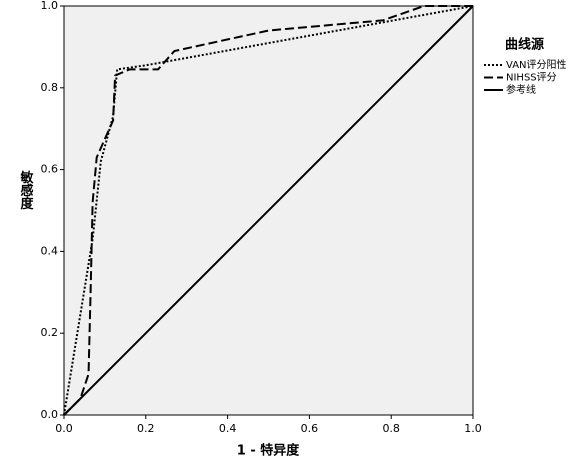  Describe the element at coordinates (50, 250) in the screenshot. I see `y-tick-label: 0.4` at that location.